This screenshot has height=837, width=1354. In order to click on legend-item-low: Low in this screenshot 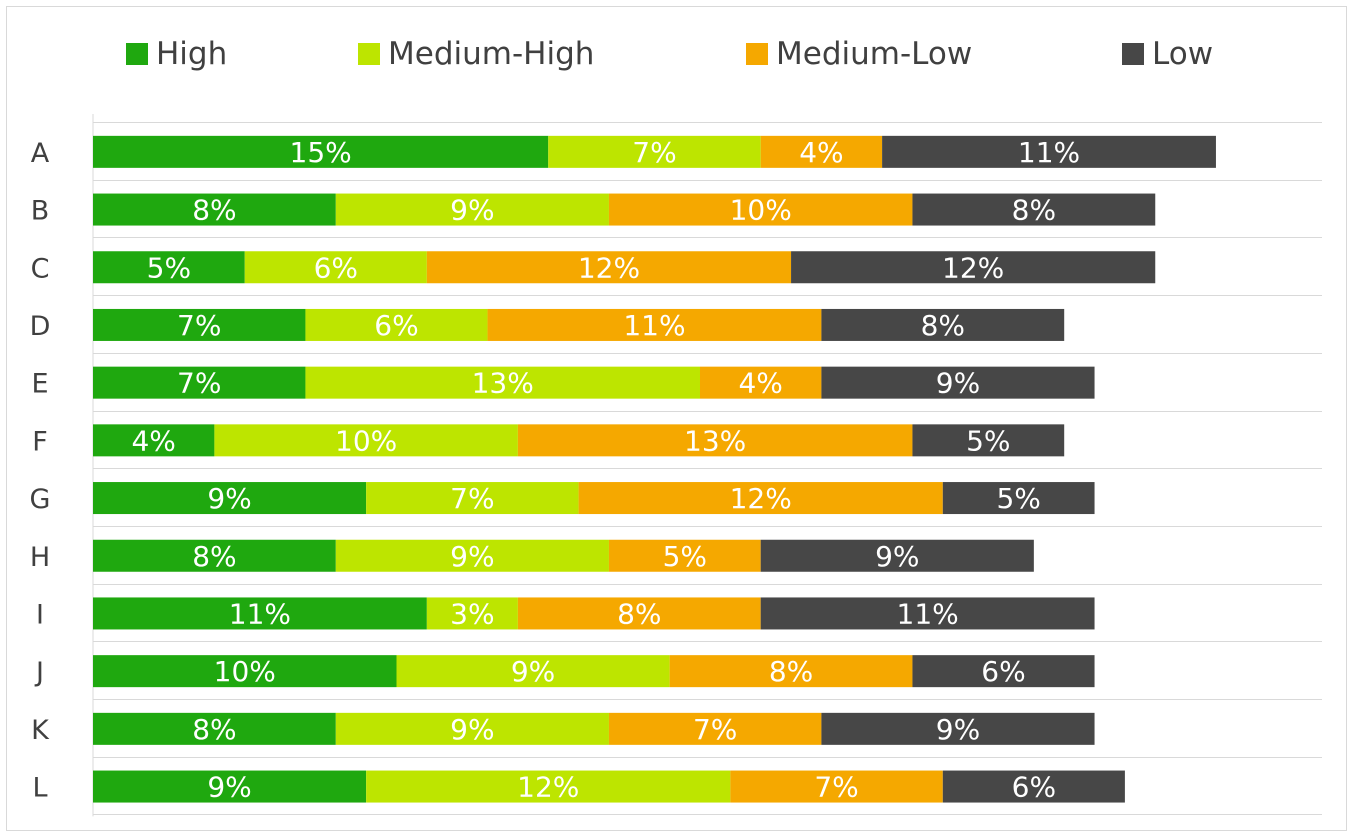, I will do `click(1167, 54)`.